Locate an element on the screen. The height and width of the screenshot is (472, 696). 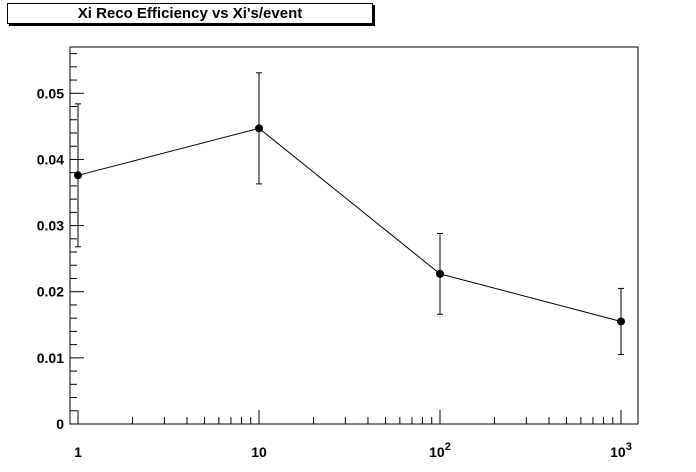
y-tick-label: 0 is located at coordinates (60, 424).